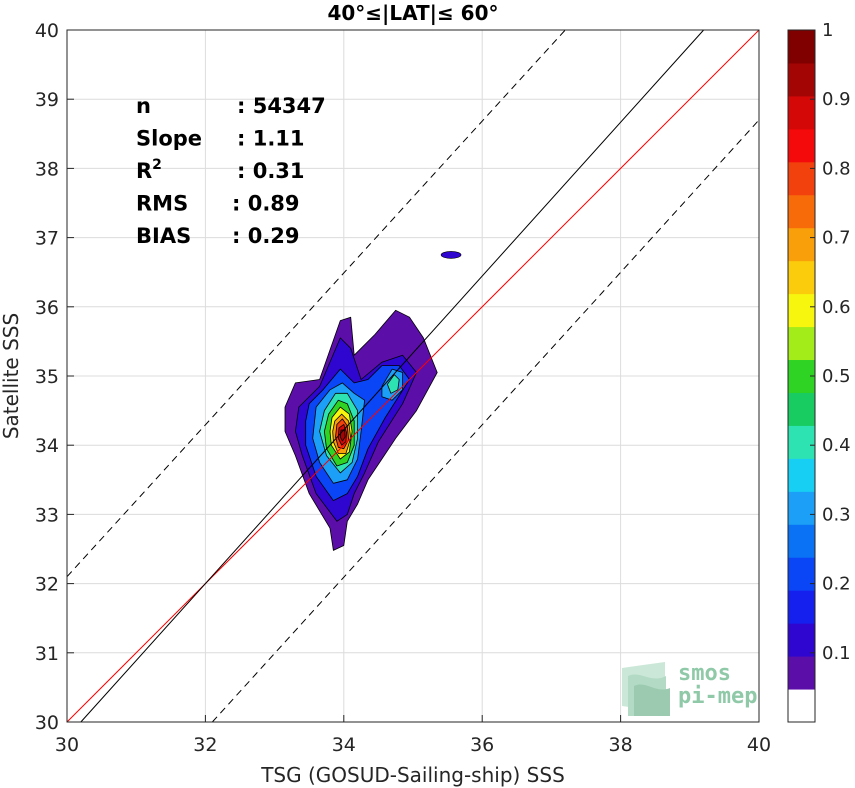  I want to click on x-tick-label: 32, so click(205, 745).